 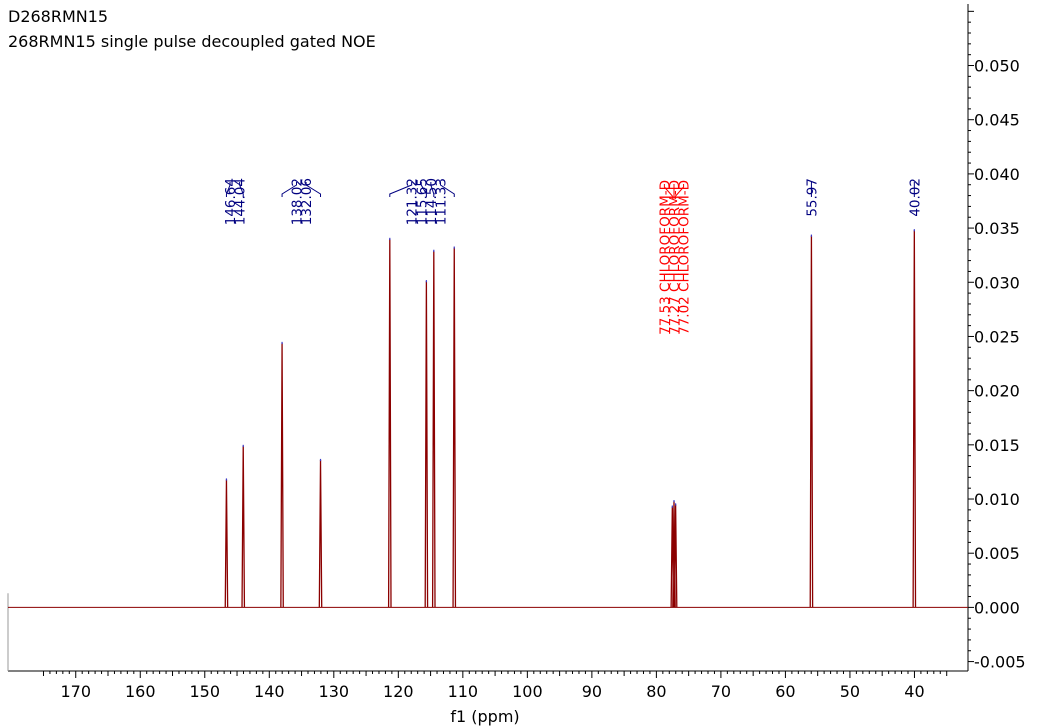 I want to click on x-tick-label: 140, so click(x=269, y=691).